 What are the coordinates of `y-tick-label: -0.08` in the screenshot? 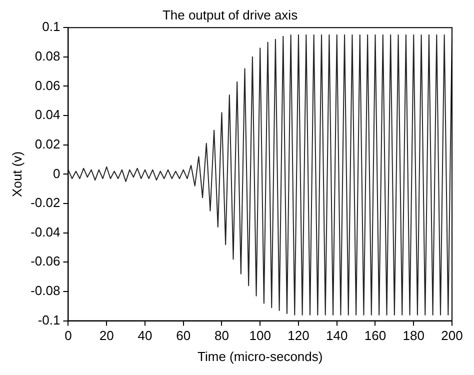 It's located at (45, 290).